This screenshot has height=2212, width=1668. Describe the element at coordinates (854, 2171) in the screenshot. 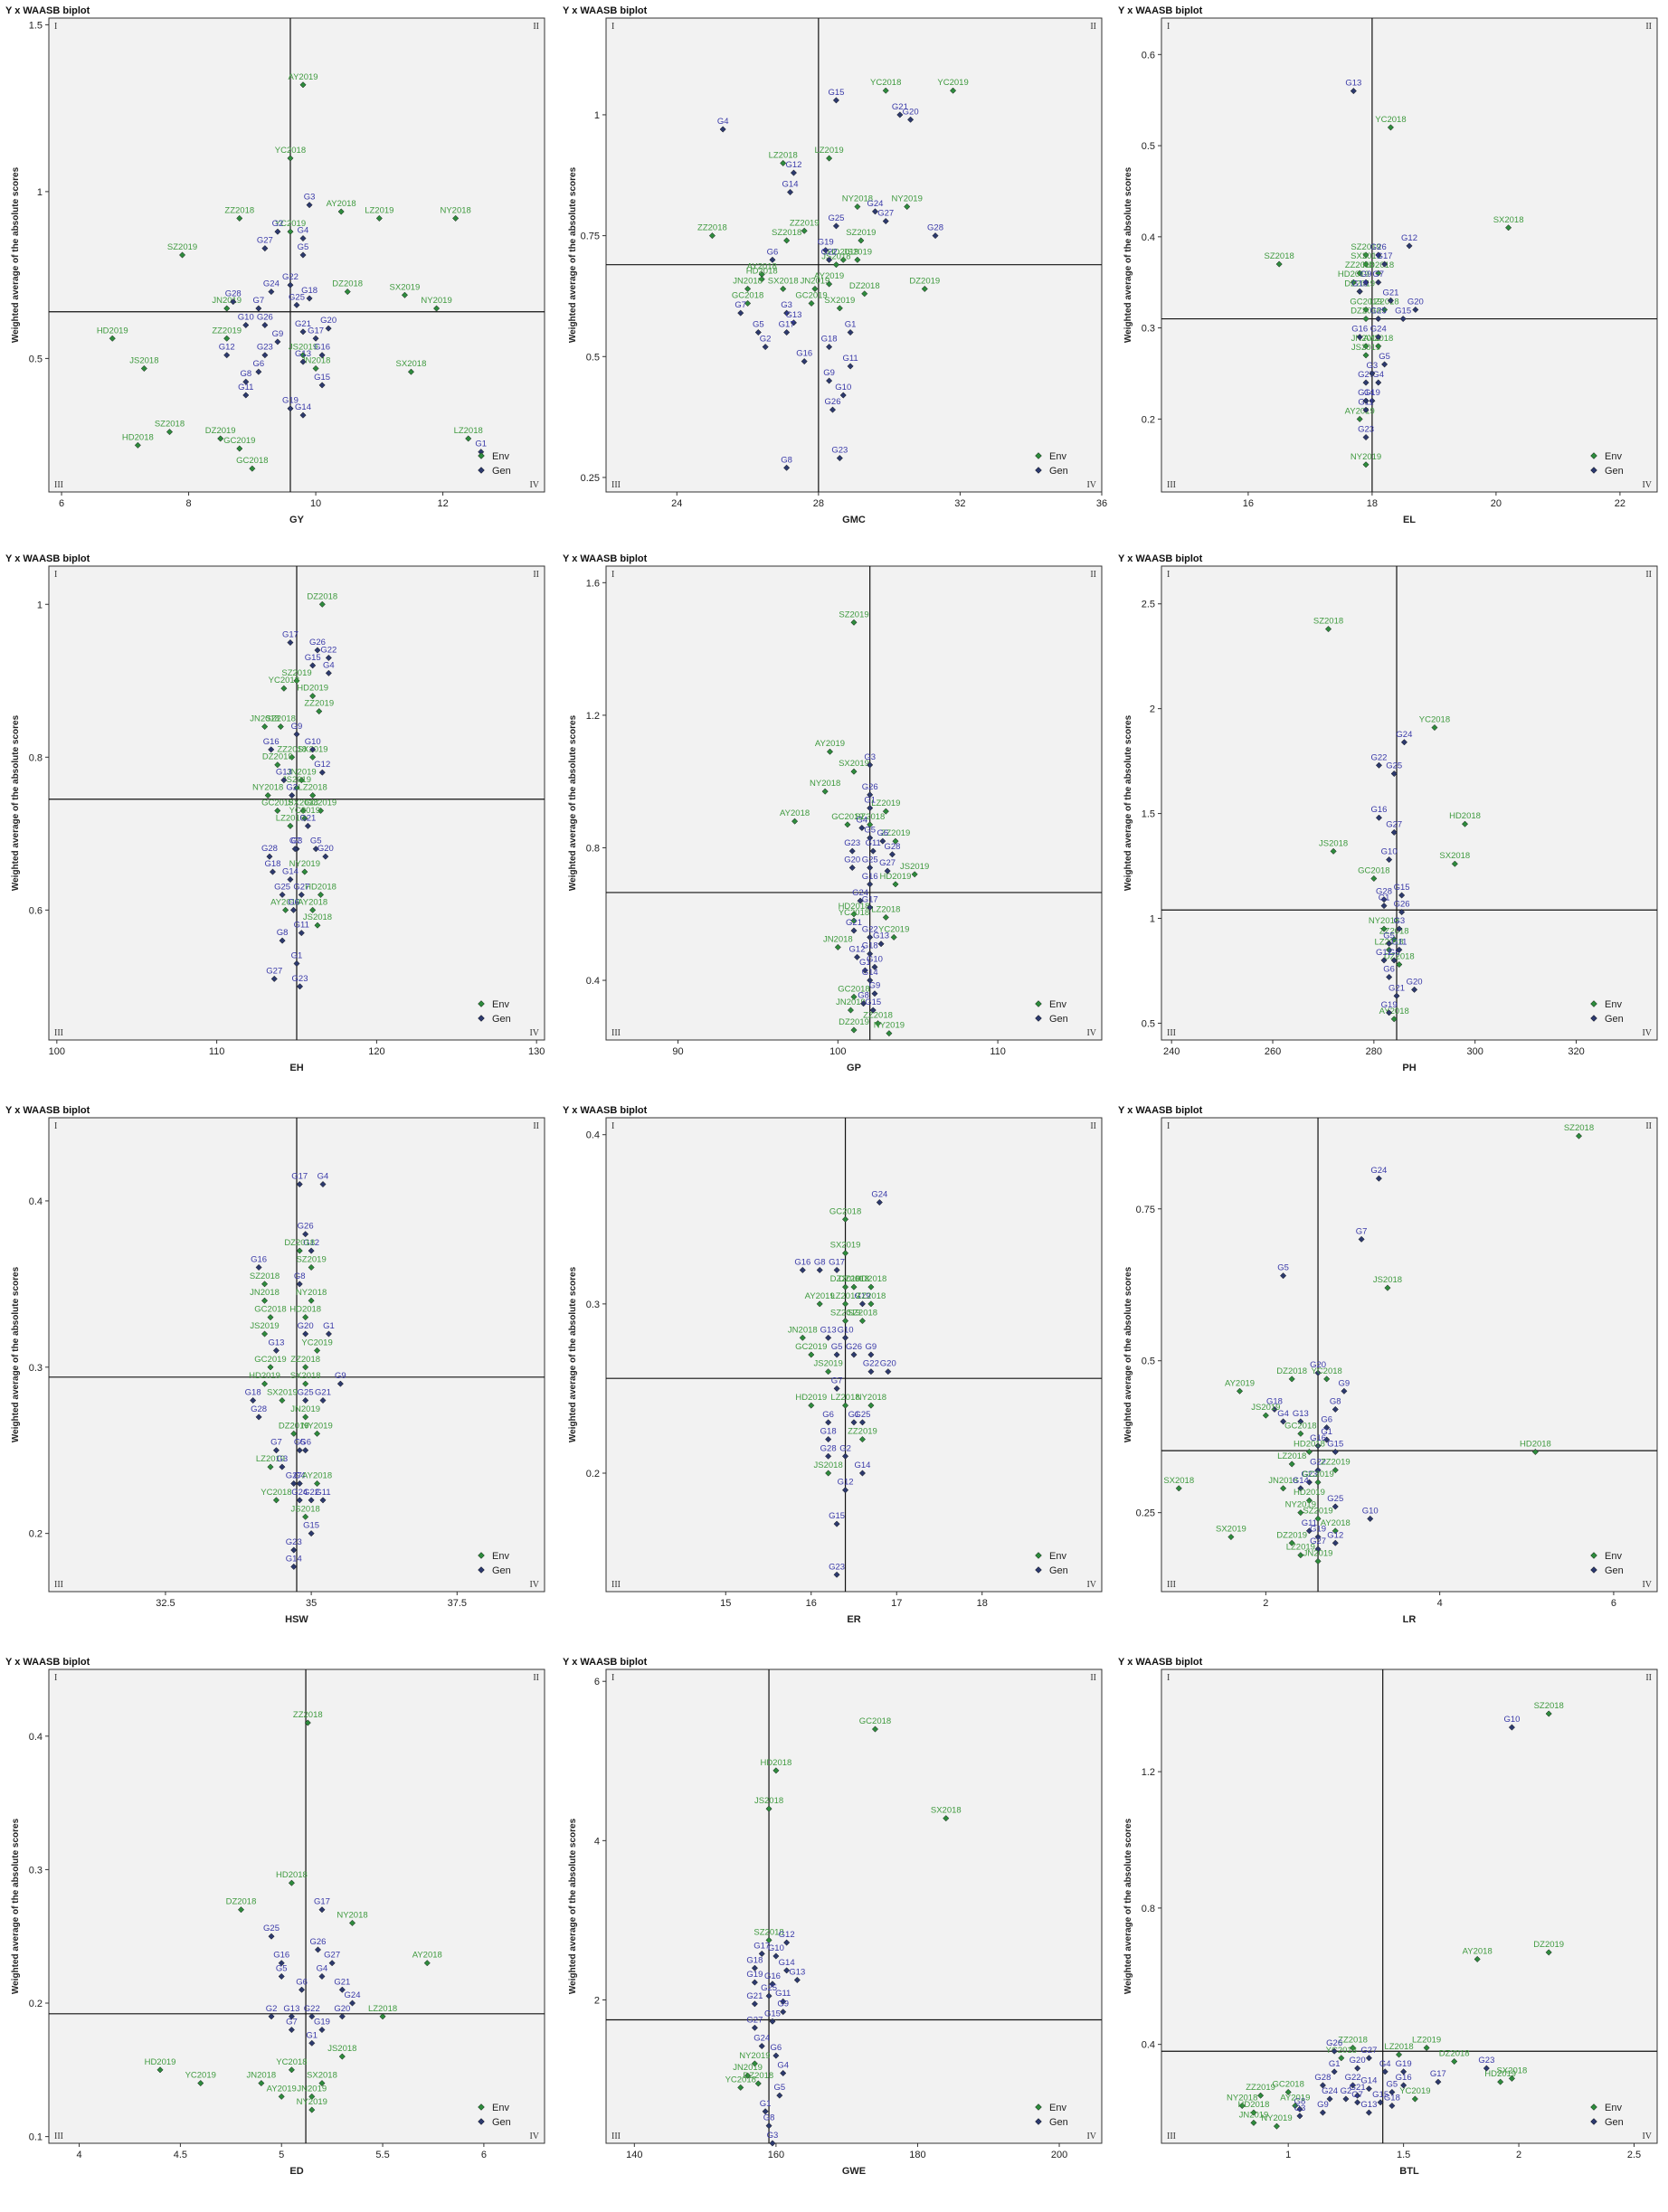

I see `x-axis-label: GWE` at that location.